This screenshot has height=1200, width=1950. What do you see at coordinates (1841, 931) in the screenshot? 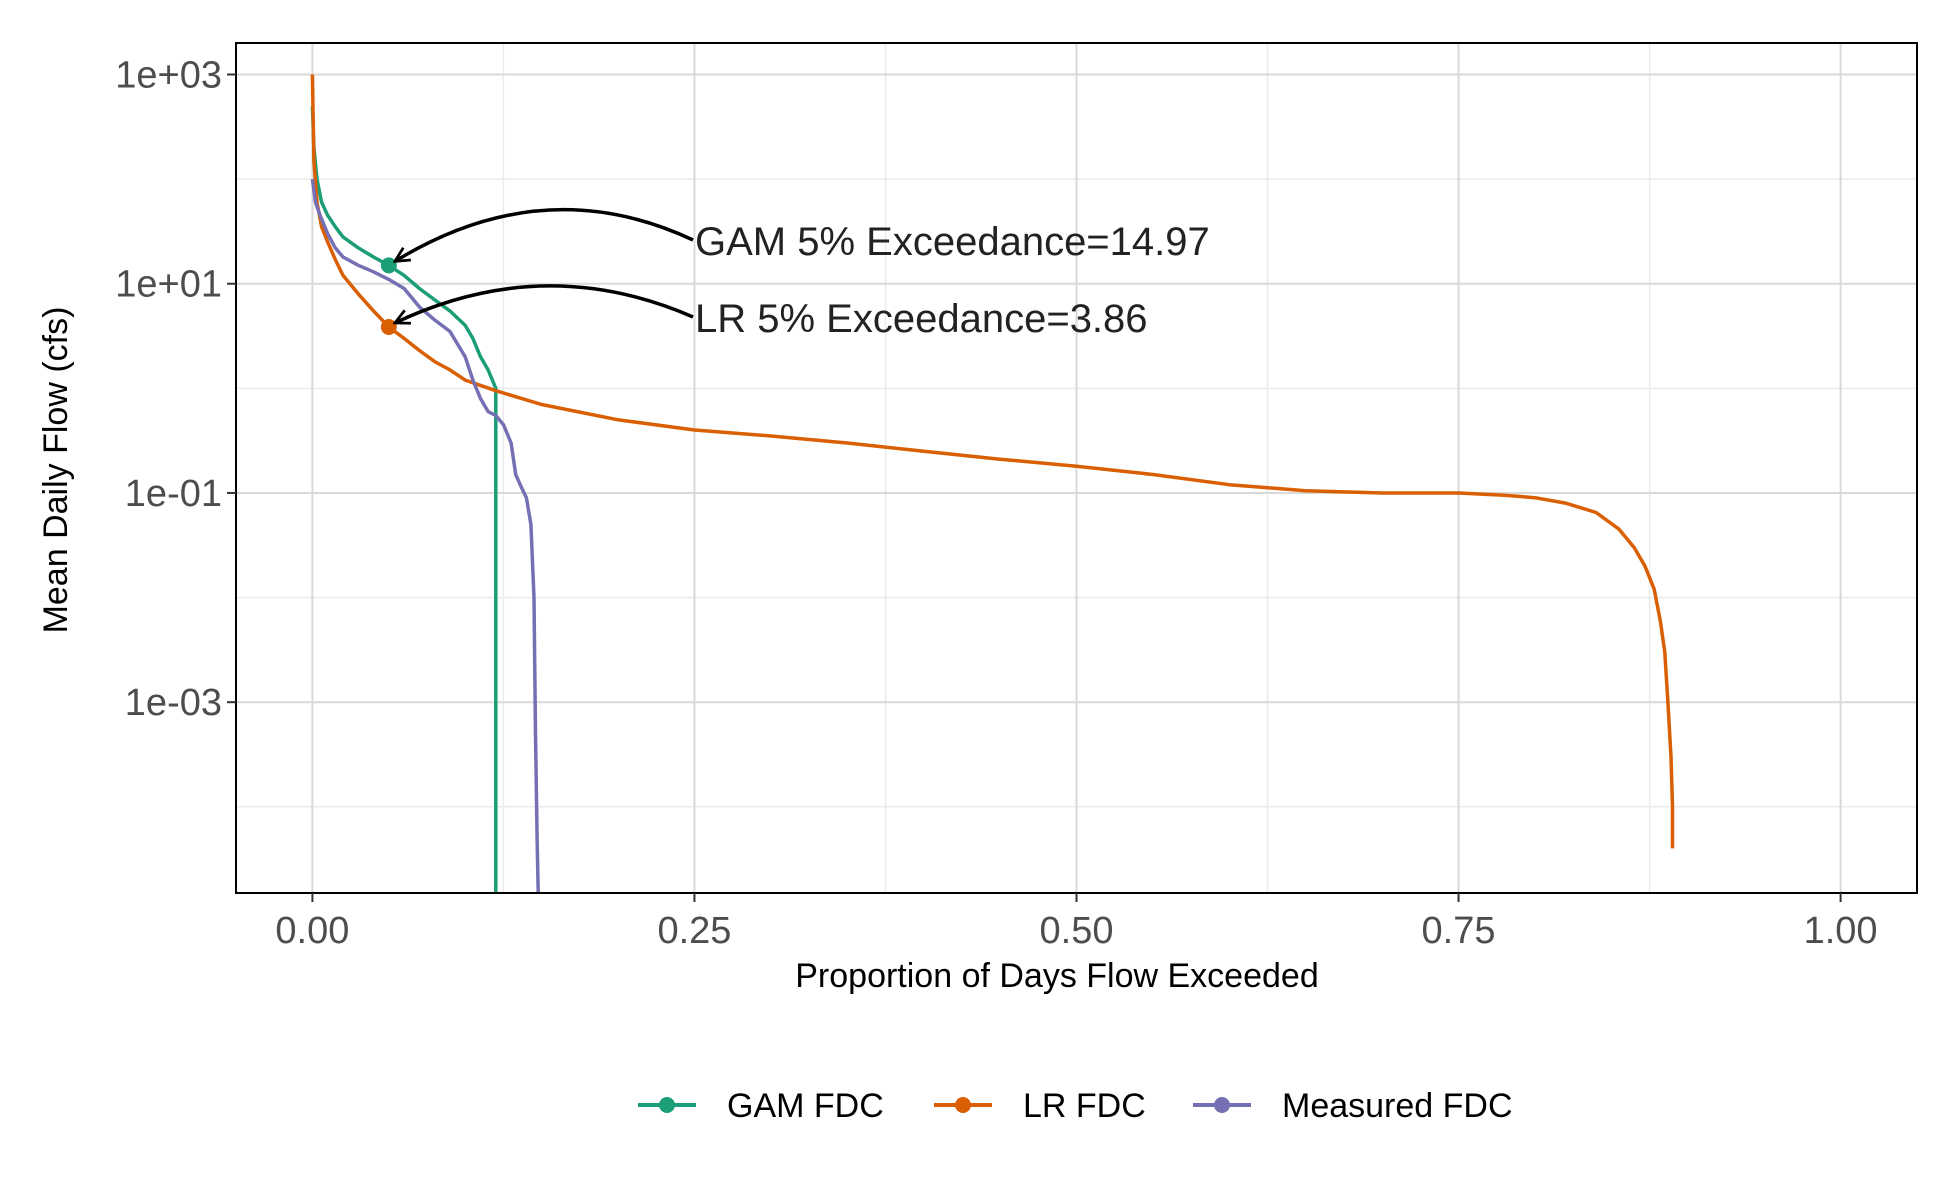
I see `x-tick-label: 1.00` at bounding box center [1841, 931].